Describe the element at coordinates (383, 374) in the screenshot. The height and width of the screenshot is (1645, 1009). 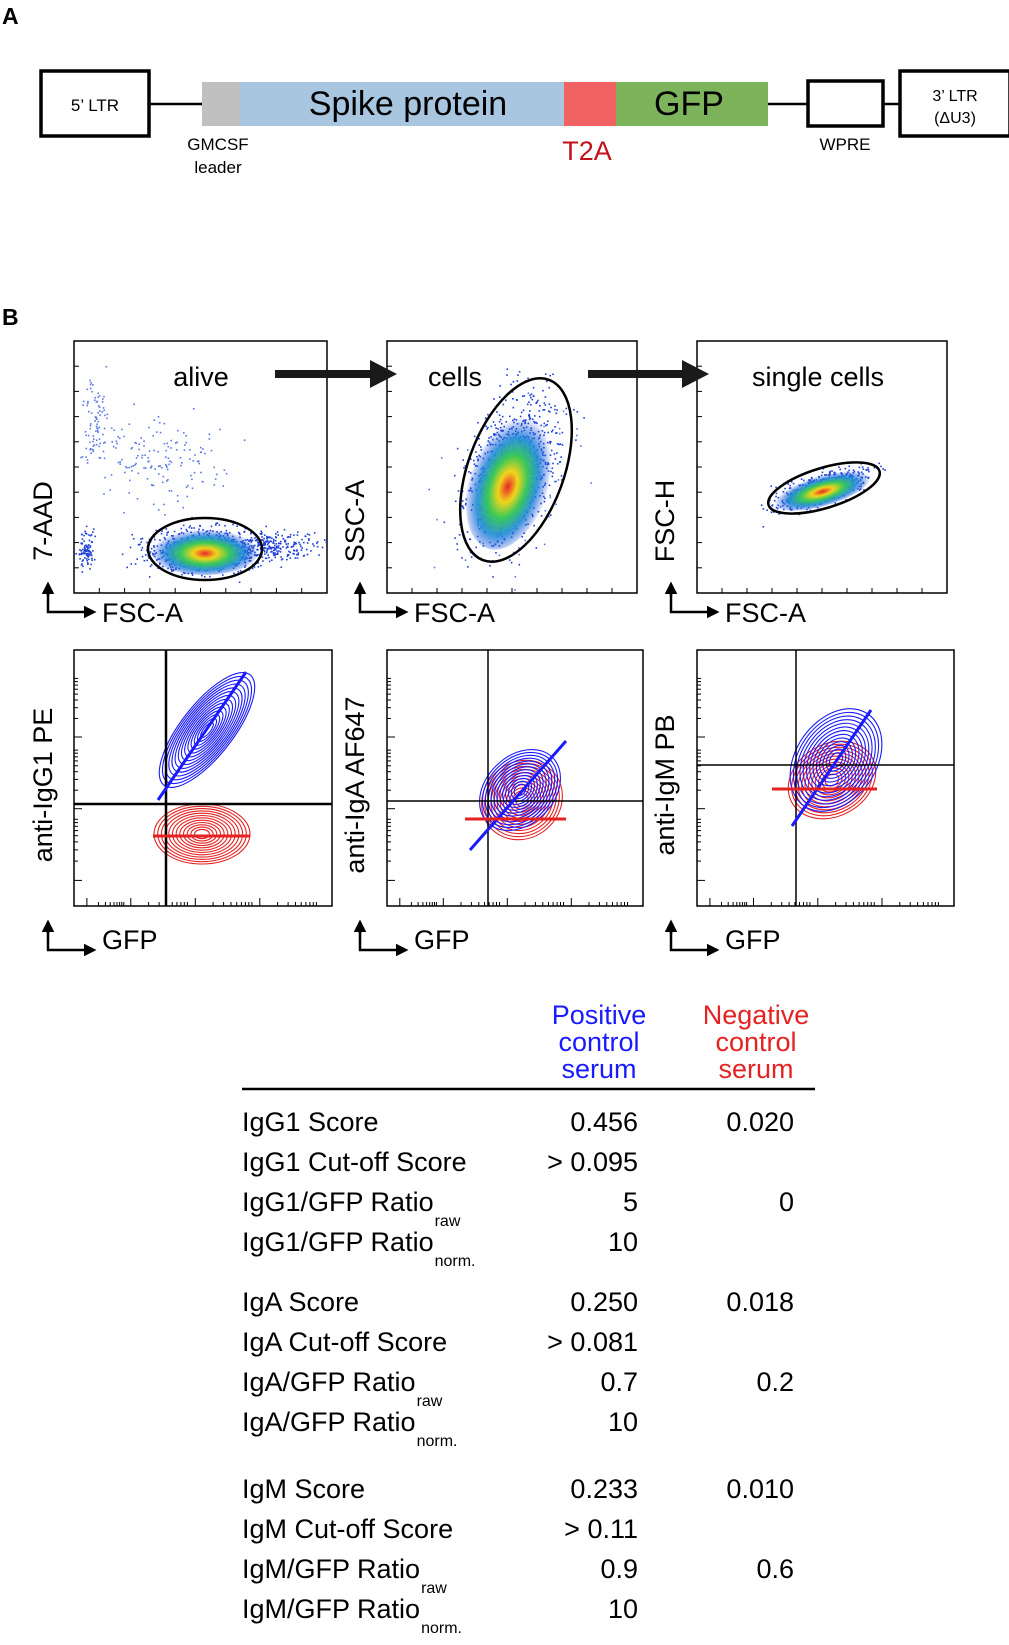
I see `gating-arrow-1-head` at that location.